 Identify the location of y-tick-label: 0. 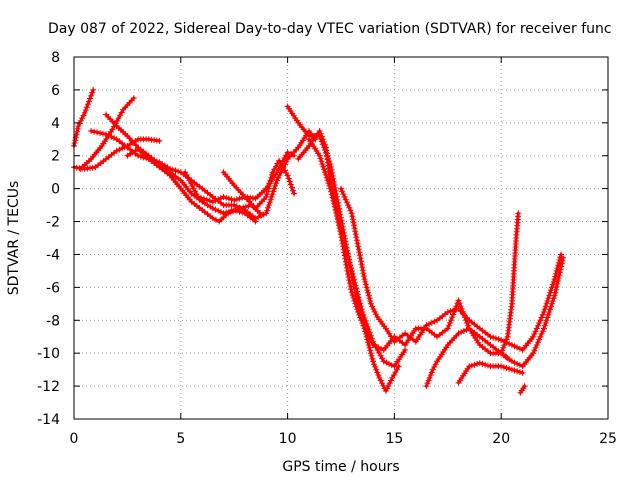
(55, 190).